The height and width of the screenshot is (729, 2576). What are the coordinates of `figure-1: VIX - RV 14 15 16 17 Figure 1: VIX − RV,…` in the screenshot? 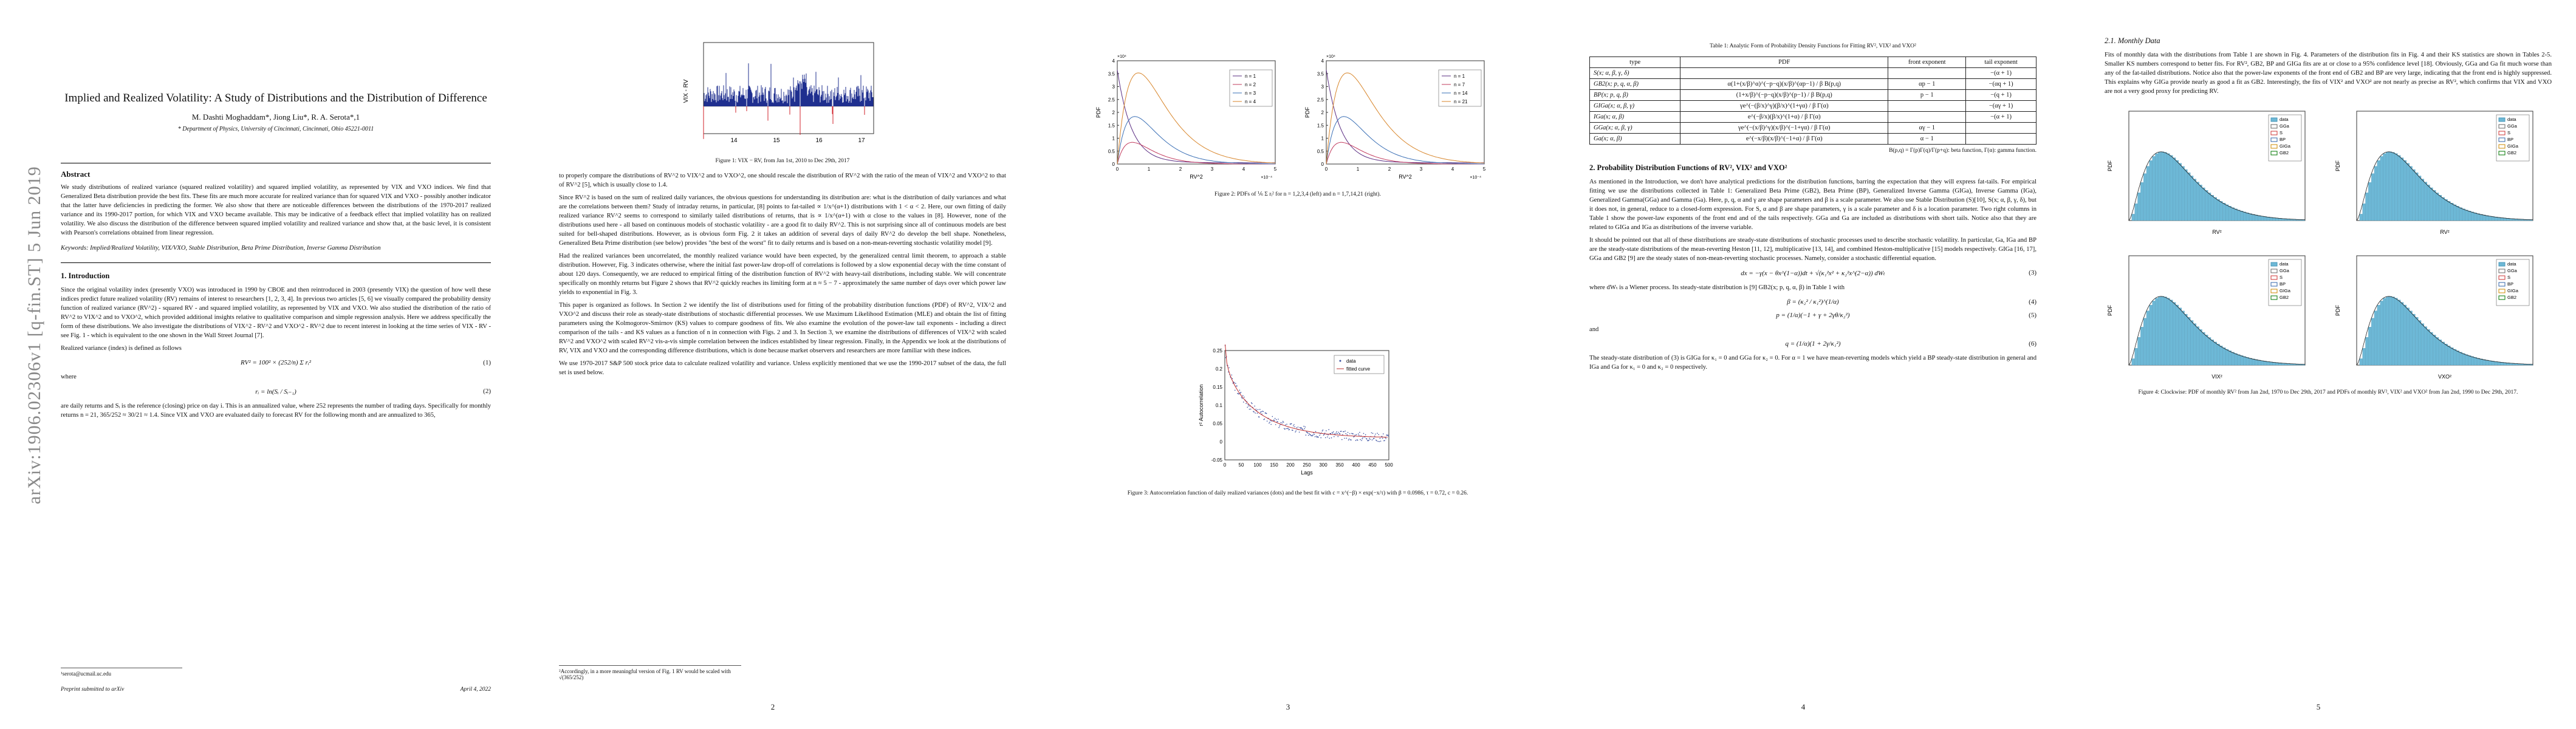 It's located at (782, 101).